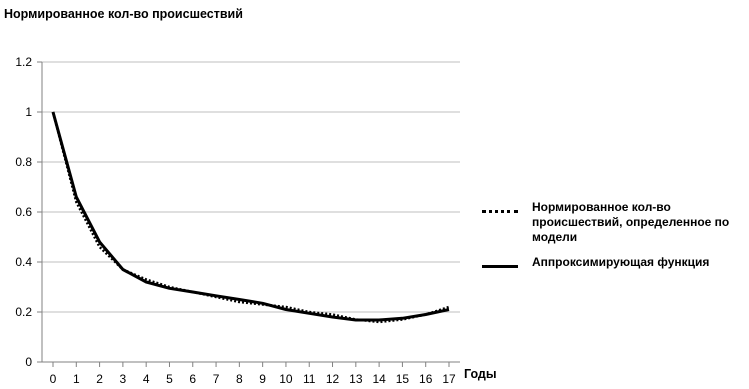  Describe the element at coordinates (28, 362) in the screenshot. I see `y-tick-label: 0` at that location.